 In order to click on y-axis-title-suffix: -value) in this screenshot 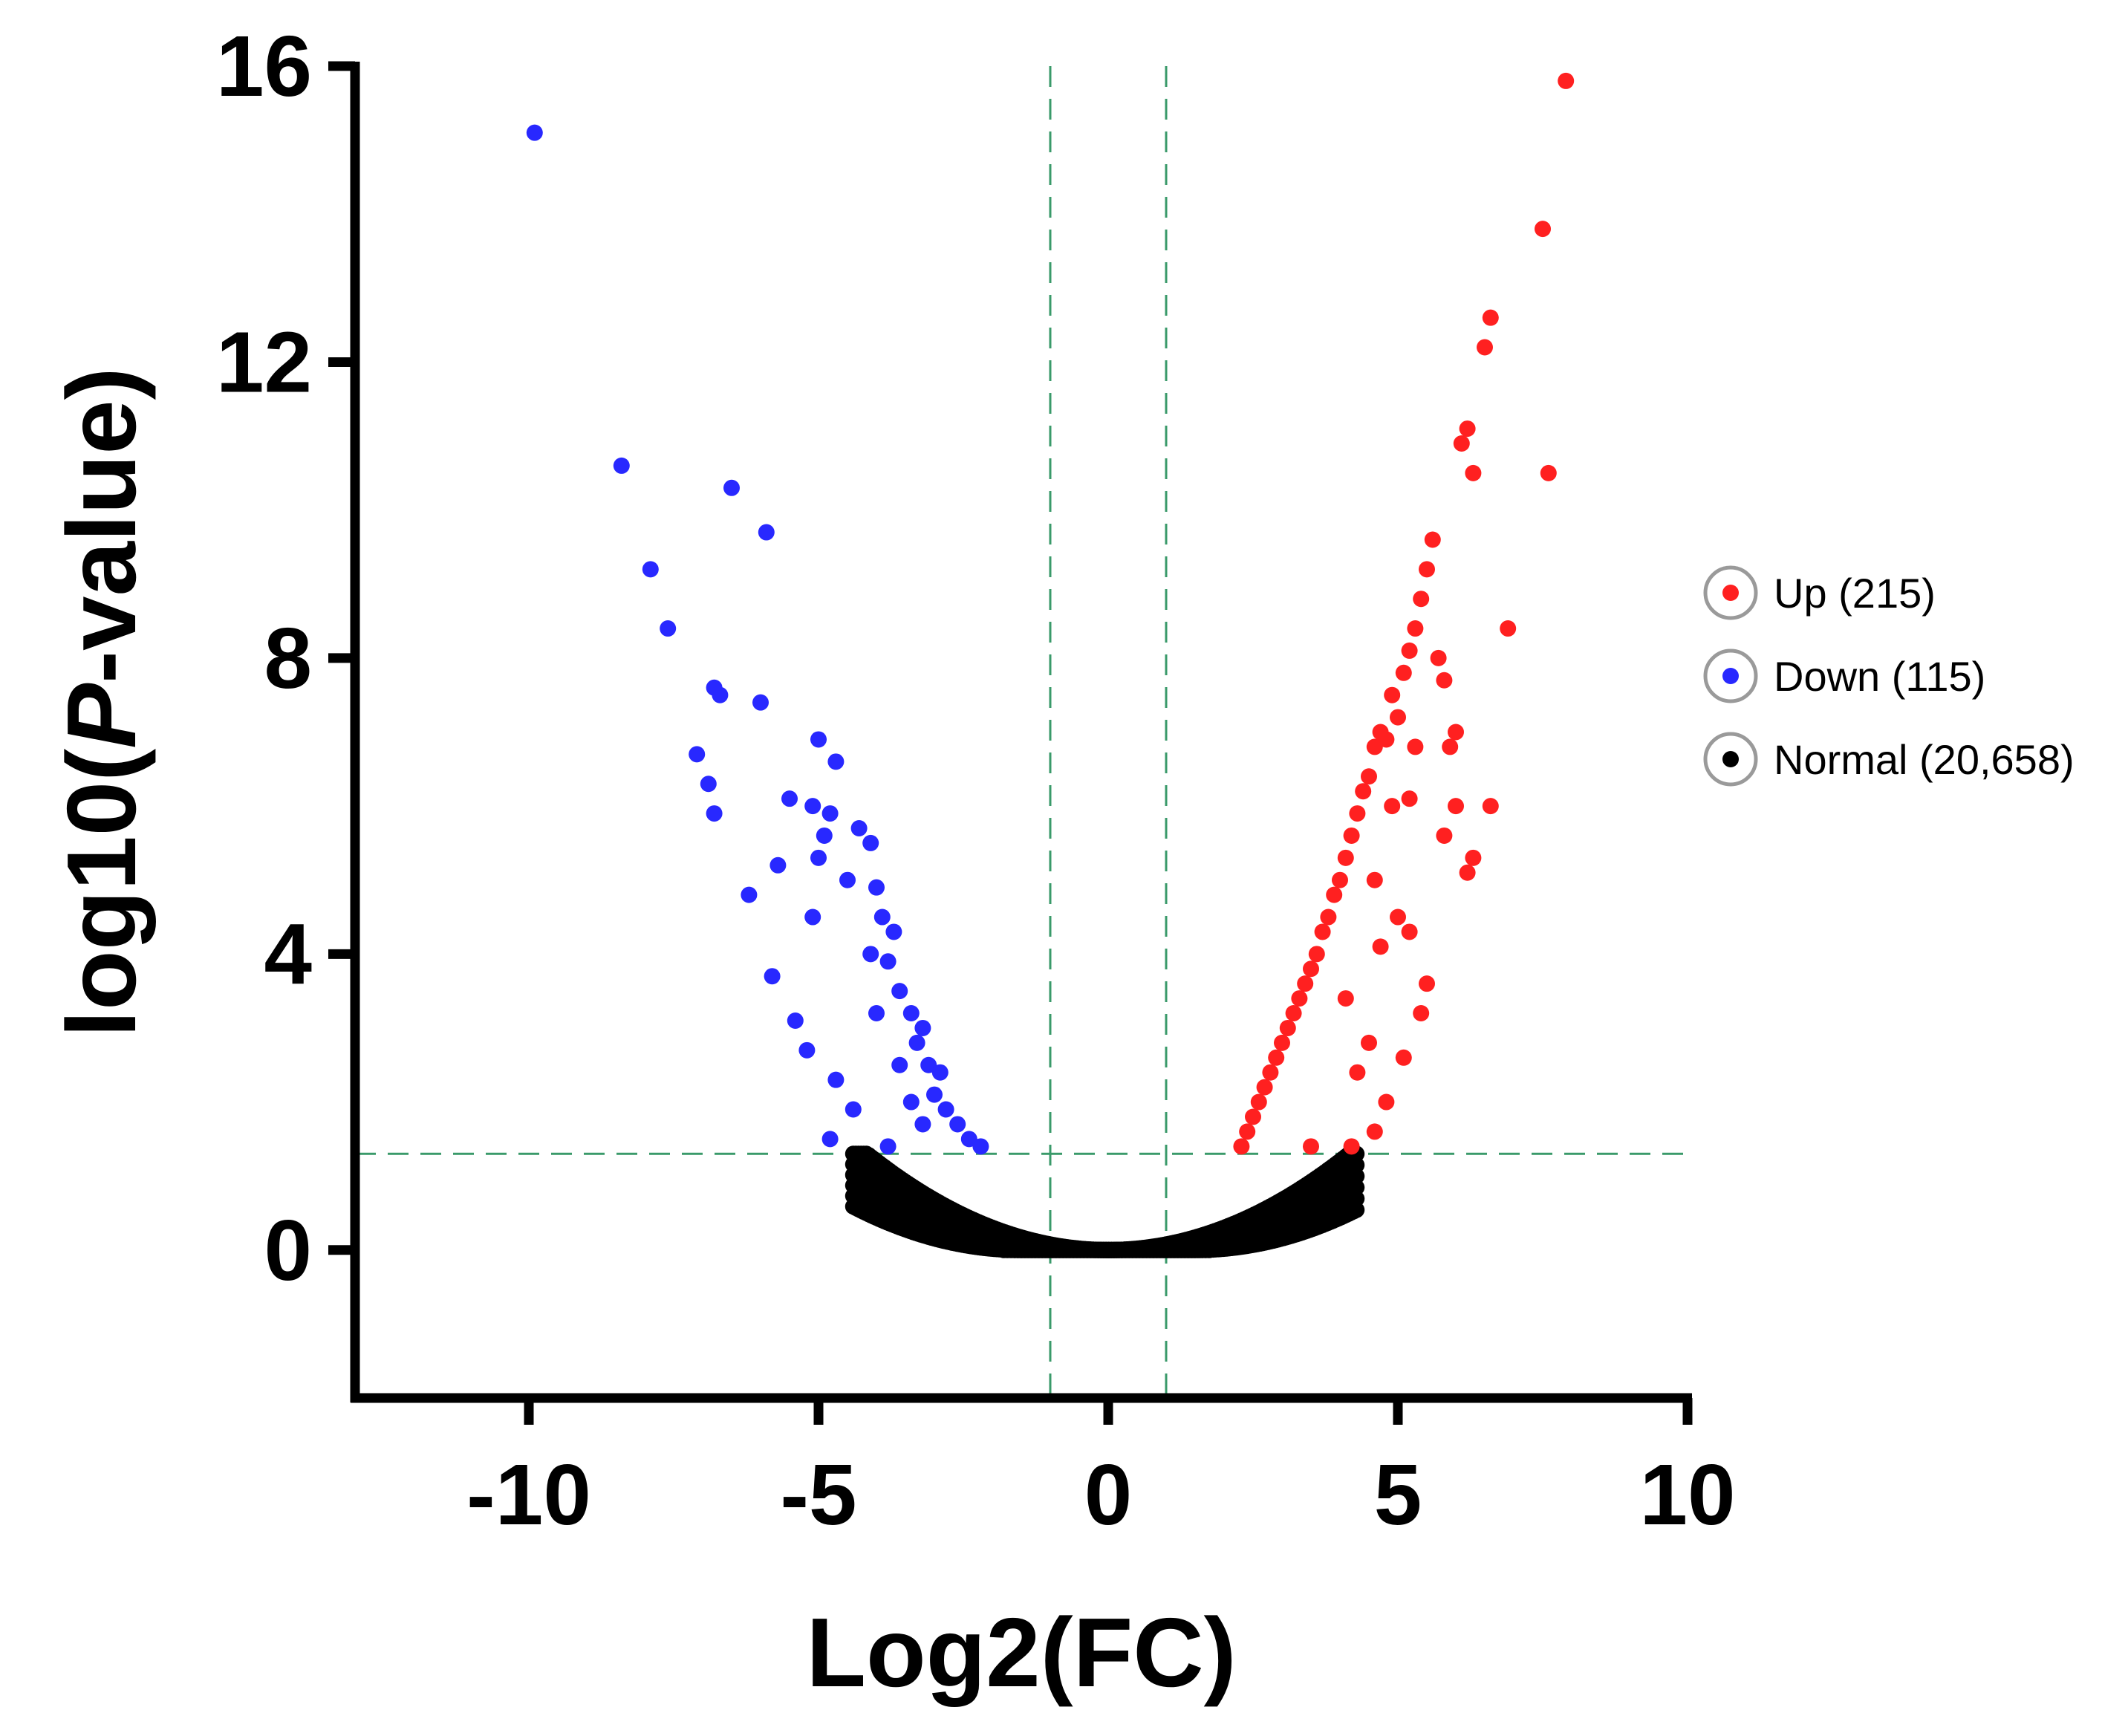, I will do `click(101, 525)`.